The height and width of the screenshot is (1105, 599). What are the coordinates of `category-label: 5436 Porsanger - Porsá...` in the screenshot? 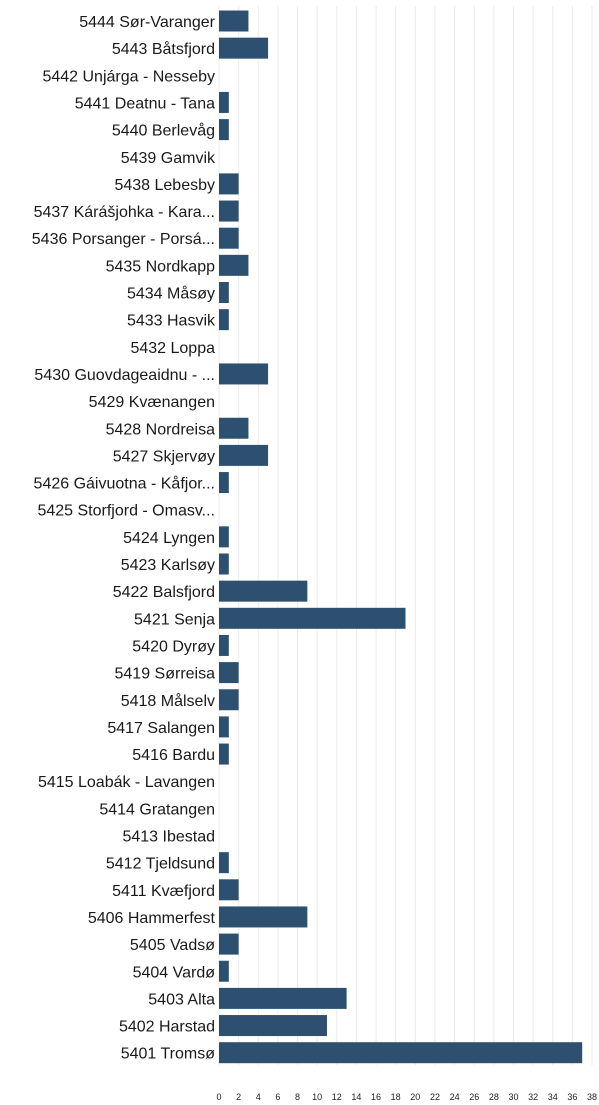 It's located at (123, 239).